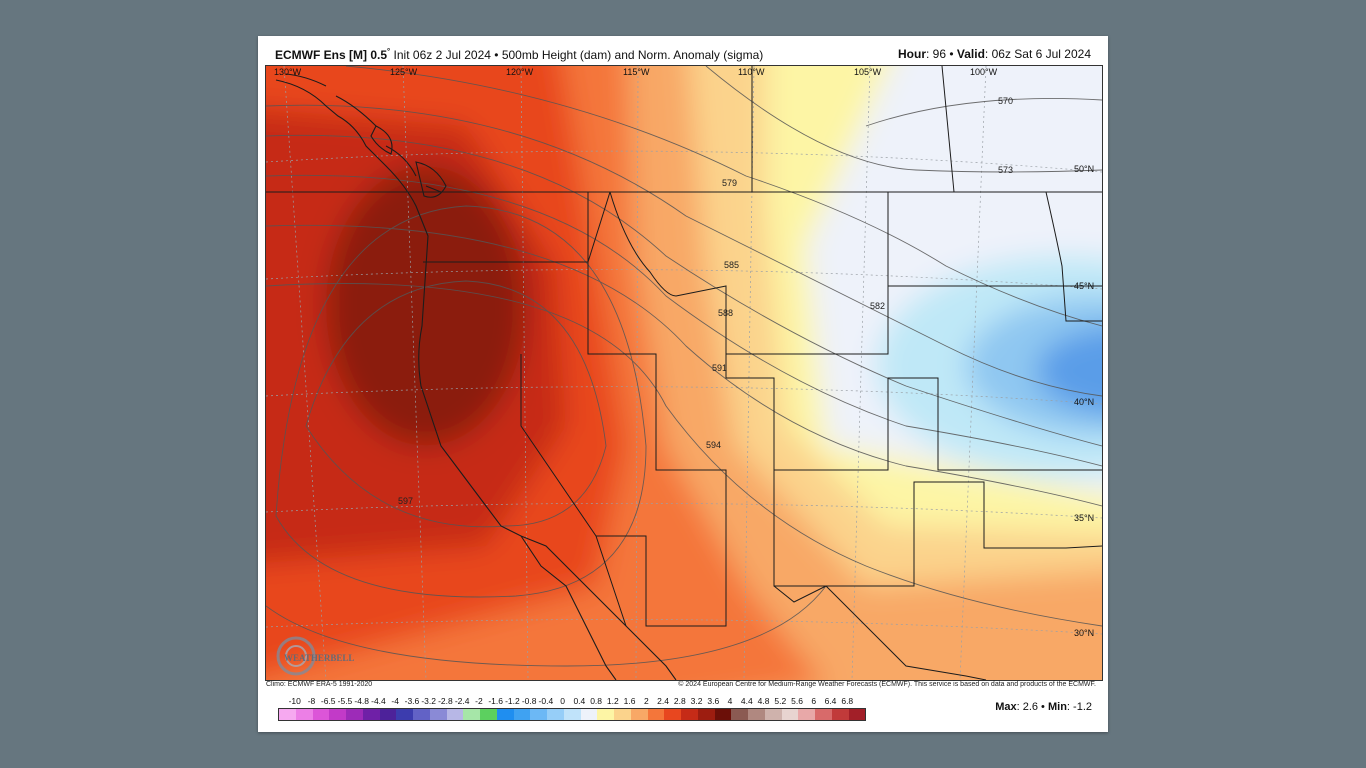 The height and width of the screenshot is (768, 1366). I want to click on colorbar-label: 2, so click(646, 701).